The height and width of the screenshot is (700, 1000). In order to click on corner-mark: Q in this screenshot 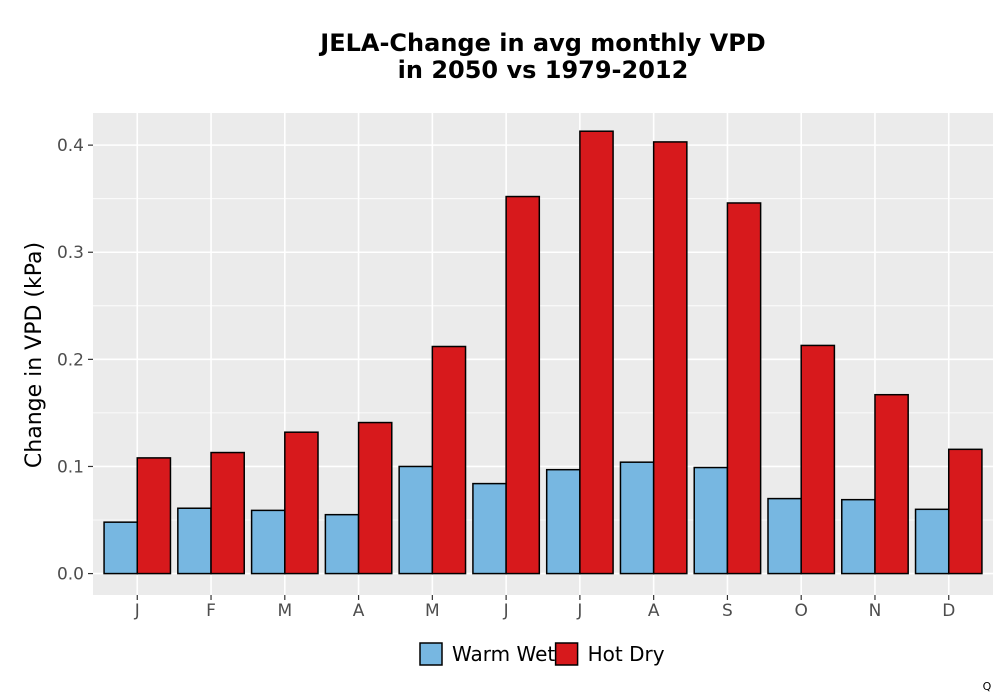, I will do `click(987, 686)`.